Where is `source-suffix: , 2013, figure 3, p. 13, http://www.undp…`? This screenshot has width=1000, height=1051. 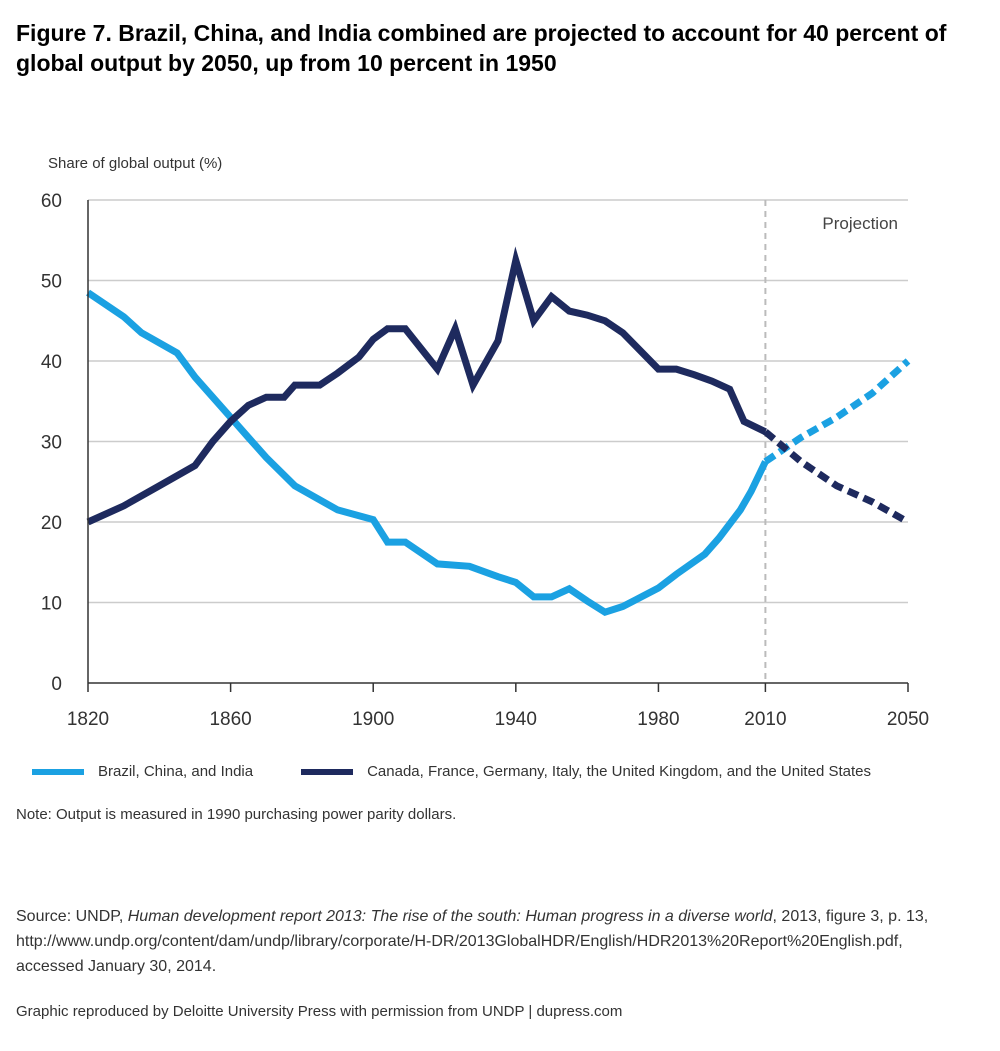
source-suffix: , 2013, figure 3, p. 13, http://www.undp… is located at coordinates (472, 941).